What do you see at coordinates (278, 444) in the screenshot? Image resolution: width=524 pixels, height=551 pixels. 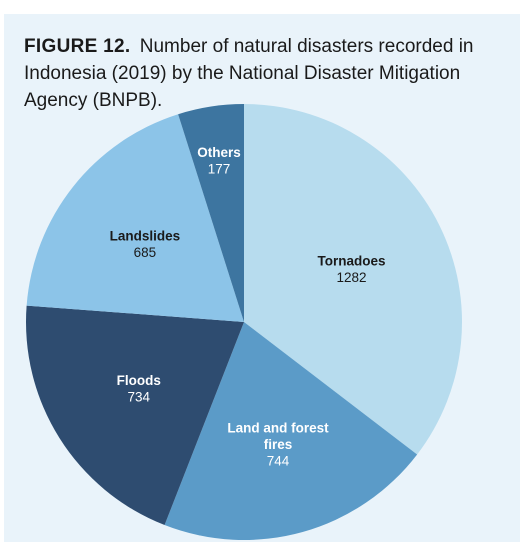 I see `slice-label-land-and-forest-fires-line-2: fires` at bounding box center [278, 444].